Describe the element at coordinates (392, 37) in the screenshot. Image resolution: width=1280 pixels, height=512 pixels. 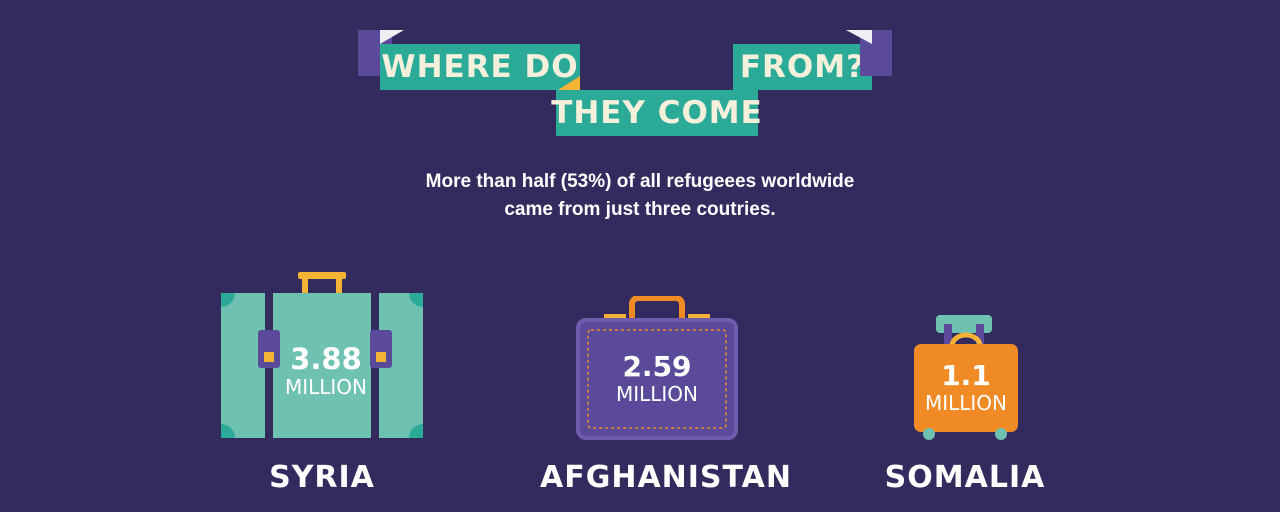
I see `ribbon-left-fold` at that location.